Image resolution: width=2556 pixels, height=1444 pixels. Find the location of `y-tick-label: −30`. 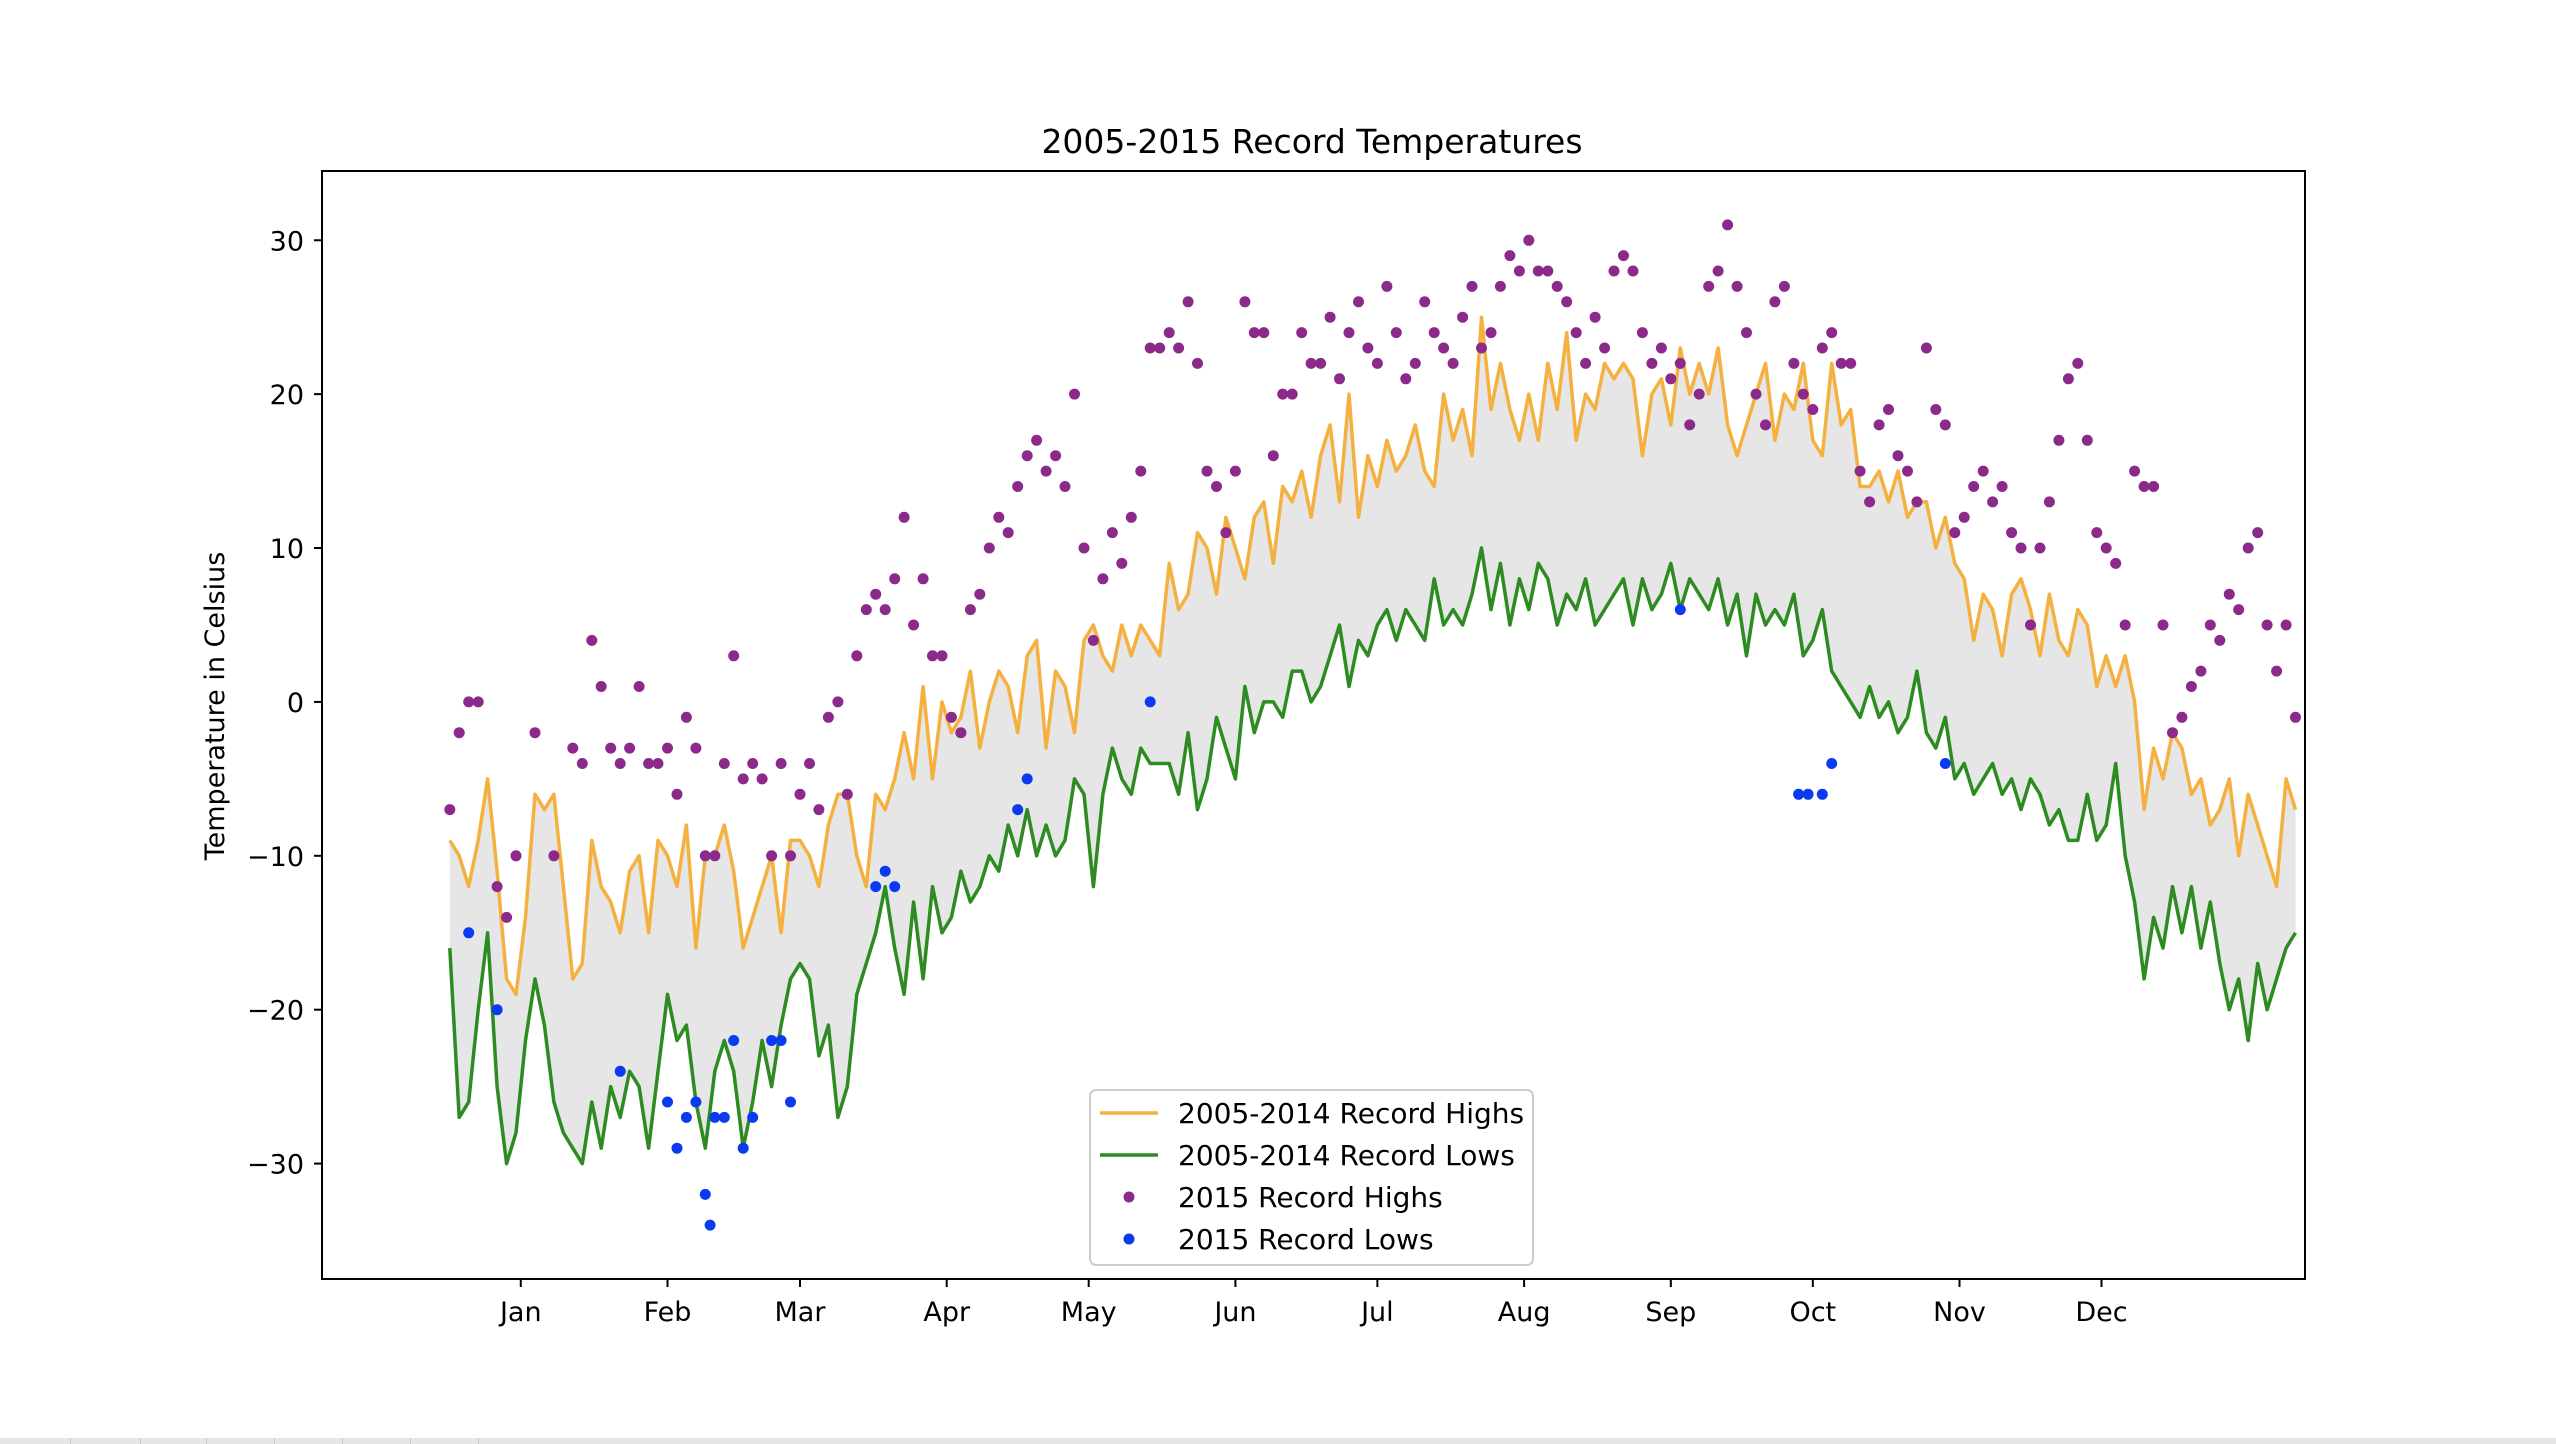

y-tick-label: −30 is located at coordinates (275, 1165).